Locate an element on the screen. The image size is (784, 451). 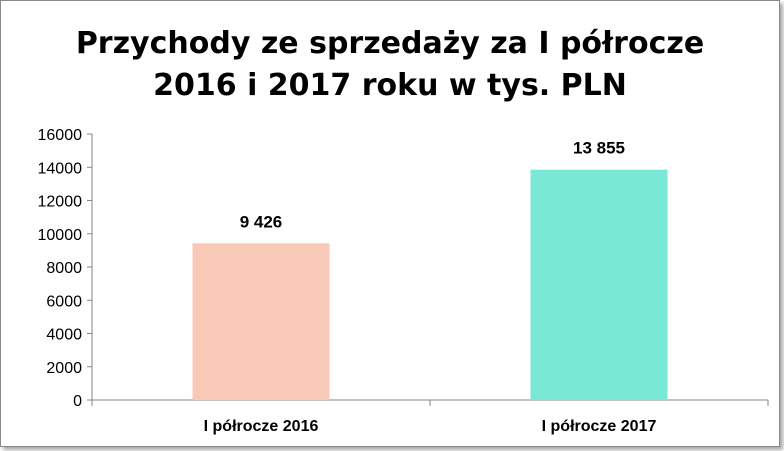
chart-title-line-1: Przychody ze sprzedaży za I półrocze is located at coordinates (390, 43).